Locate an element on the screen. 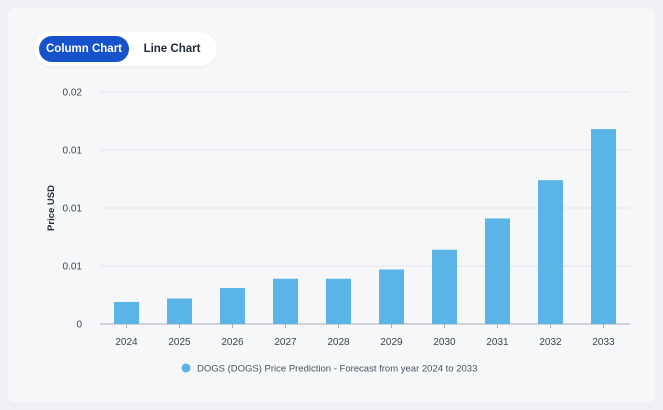 This screenshot has width=663, height=410. x-tick-label: 2026 is located at coordinates (232, 342).